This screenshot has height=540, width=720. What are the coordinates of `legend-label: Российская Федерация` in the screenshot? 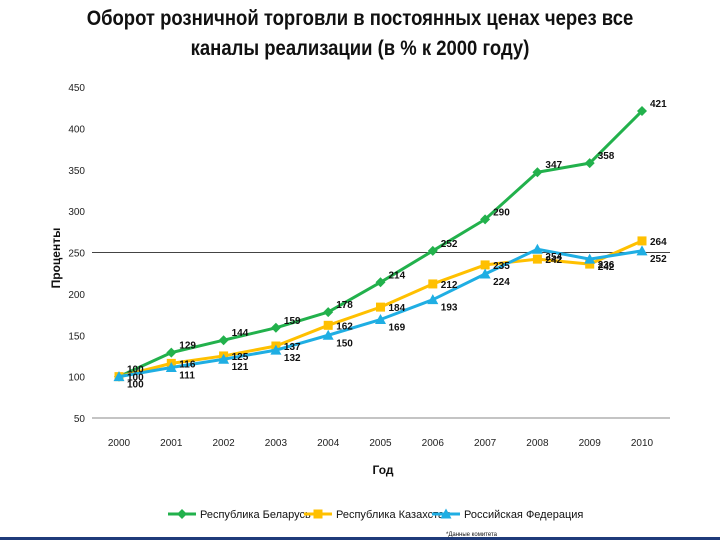 It's located at (523, 515).